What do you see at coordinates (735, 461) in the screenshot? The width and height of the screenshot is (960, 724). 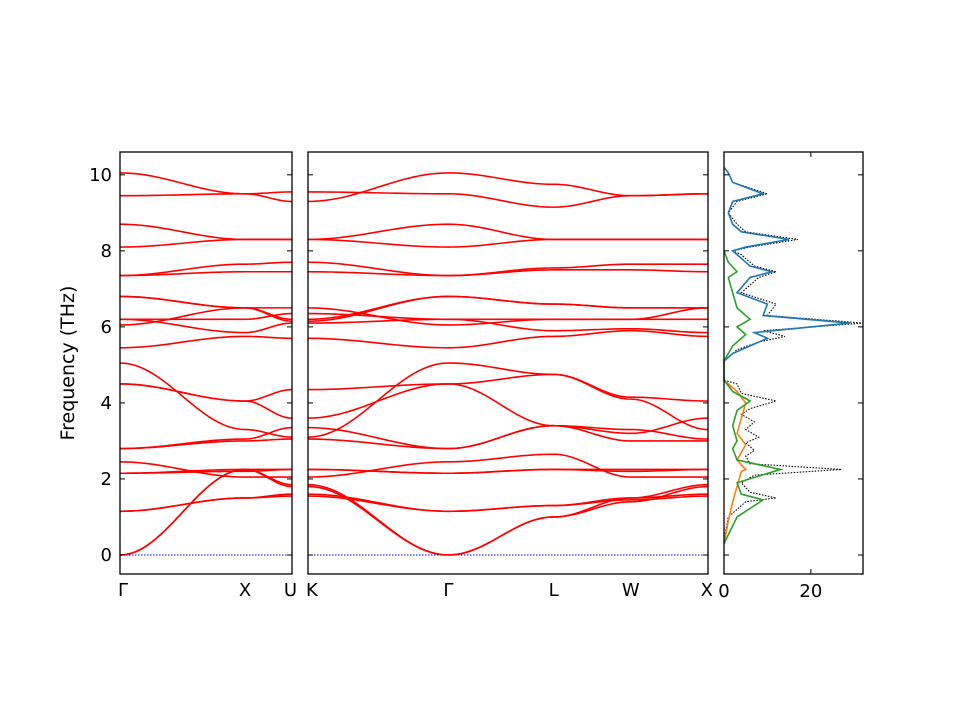 I see `dos-pdos2-curve` at bounding box center [735, 461].